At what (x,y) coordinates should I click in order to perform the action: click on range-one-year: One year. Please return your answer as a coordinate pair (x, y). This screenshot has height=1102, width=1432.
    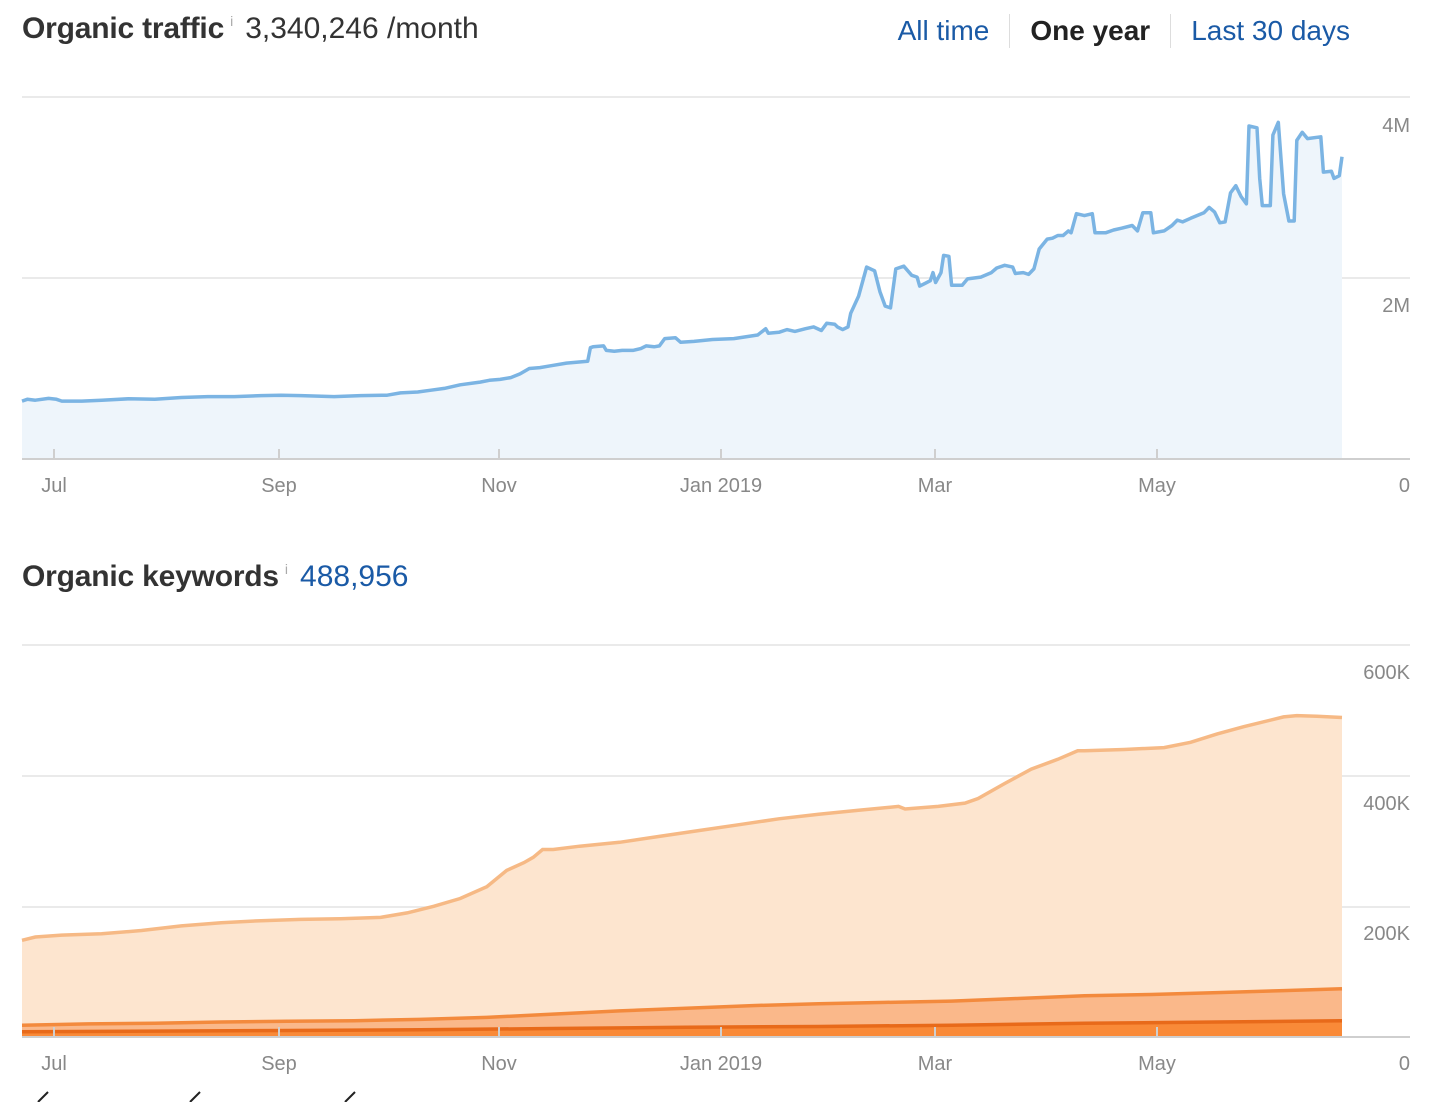
    Looking at the image, I should click on (1090, 30).